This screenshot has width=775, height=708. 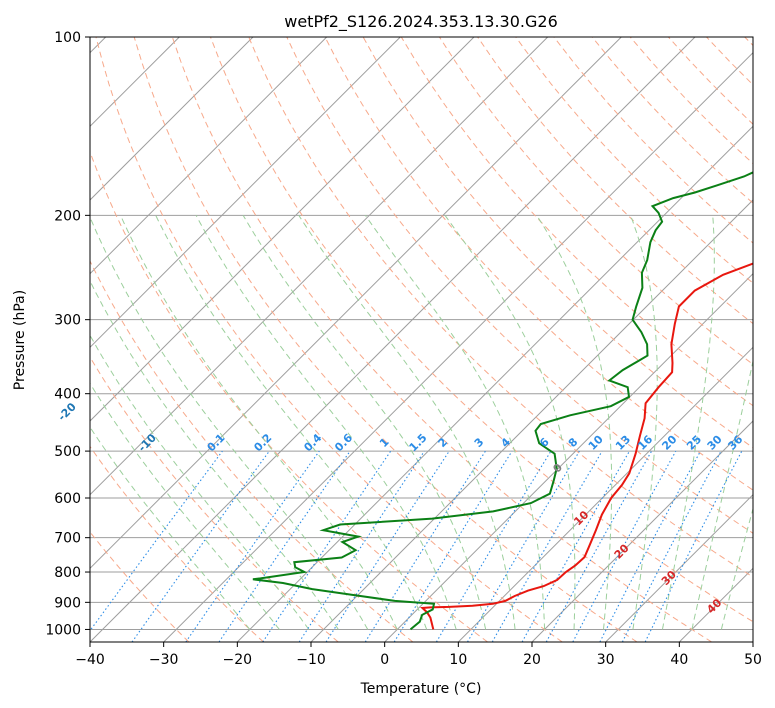 I want to click on y-tick-label: 500, so click(x=67, y=452).